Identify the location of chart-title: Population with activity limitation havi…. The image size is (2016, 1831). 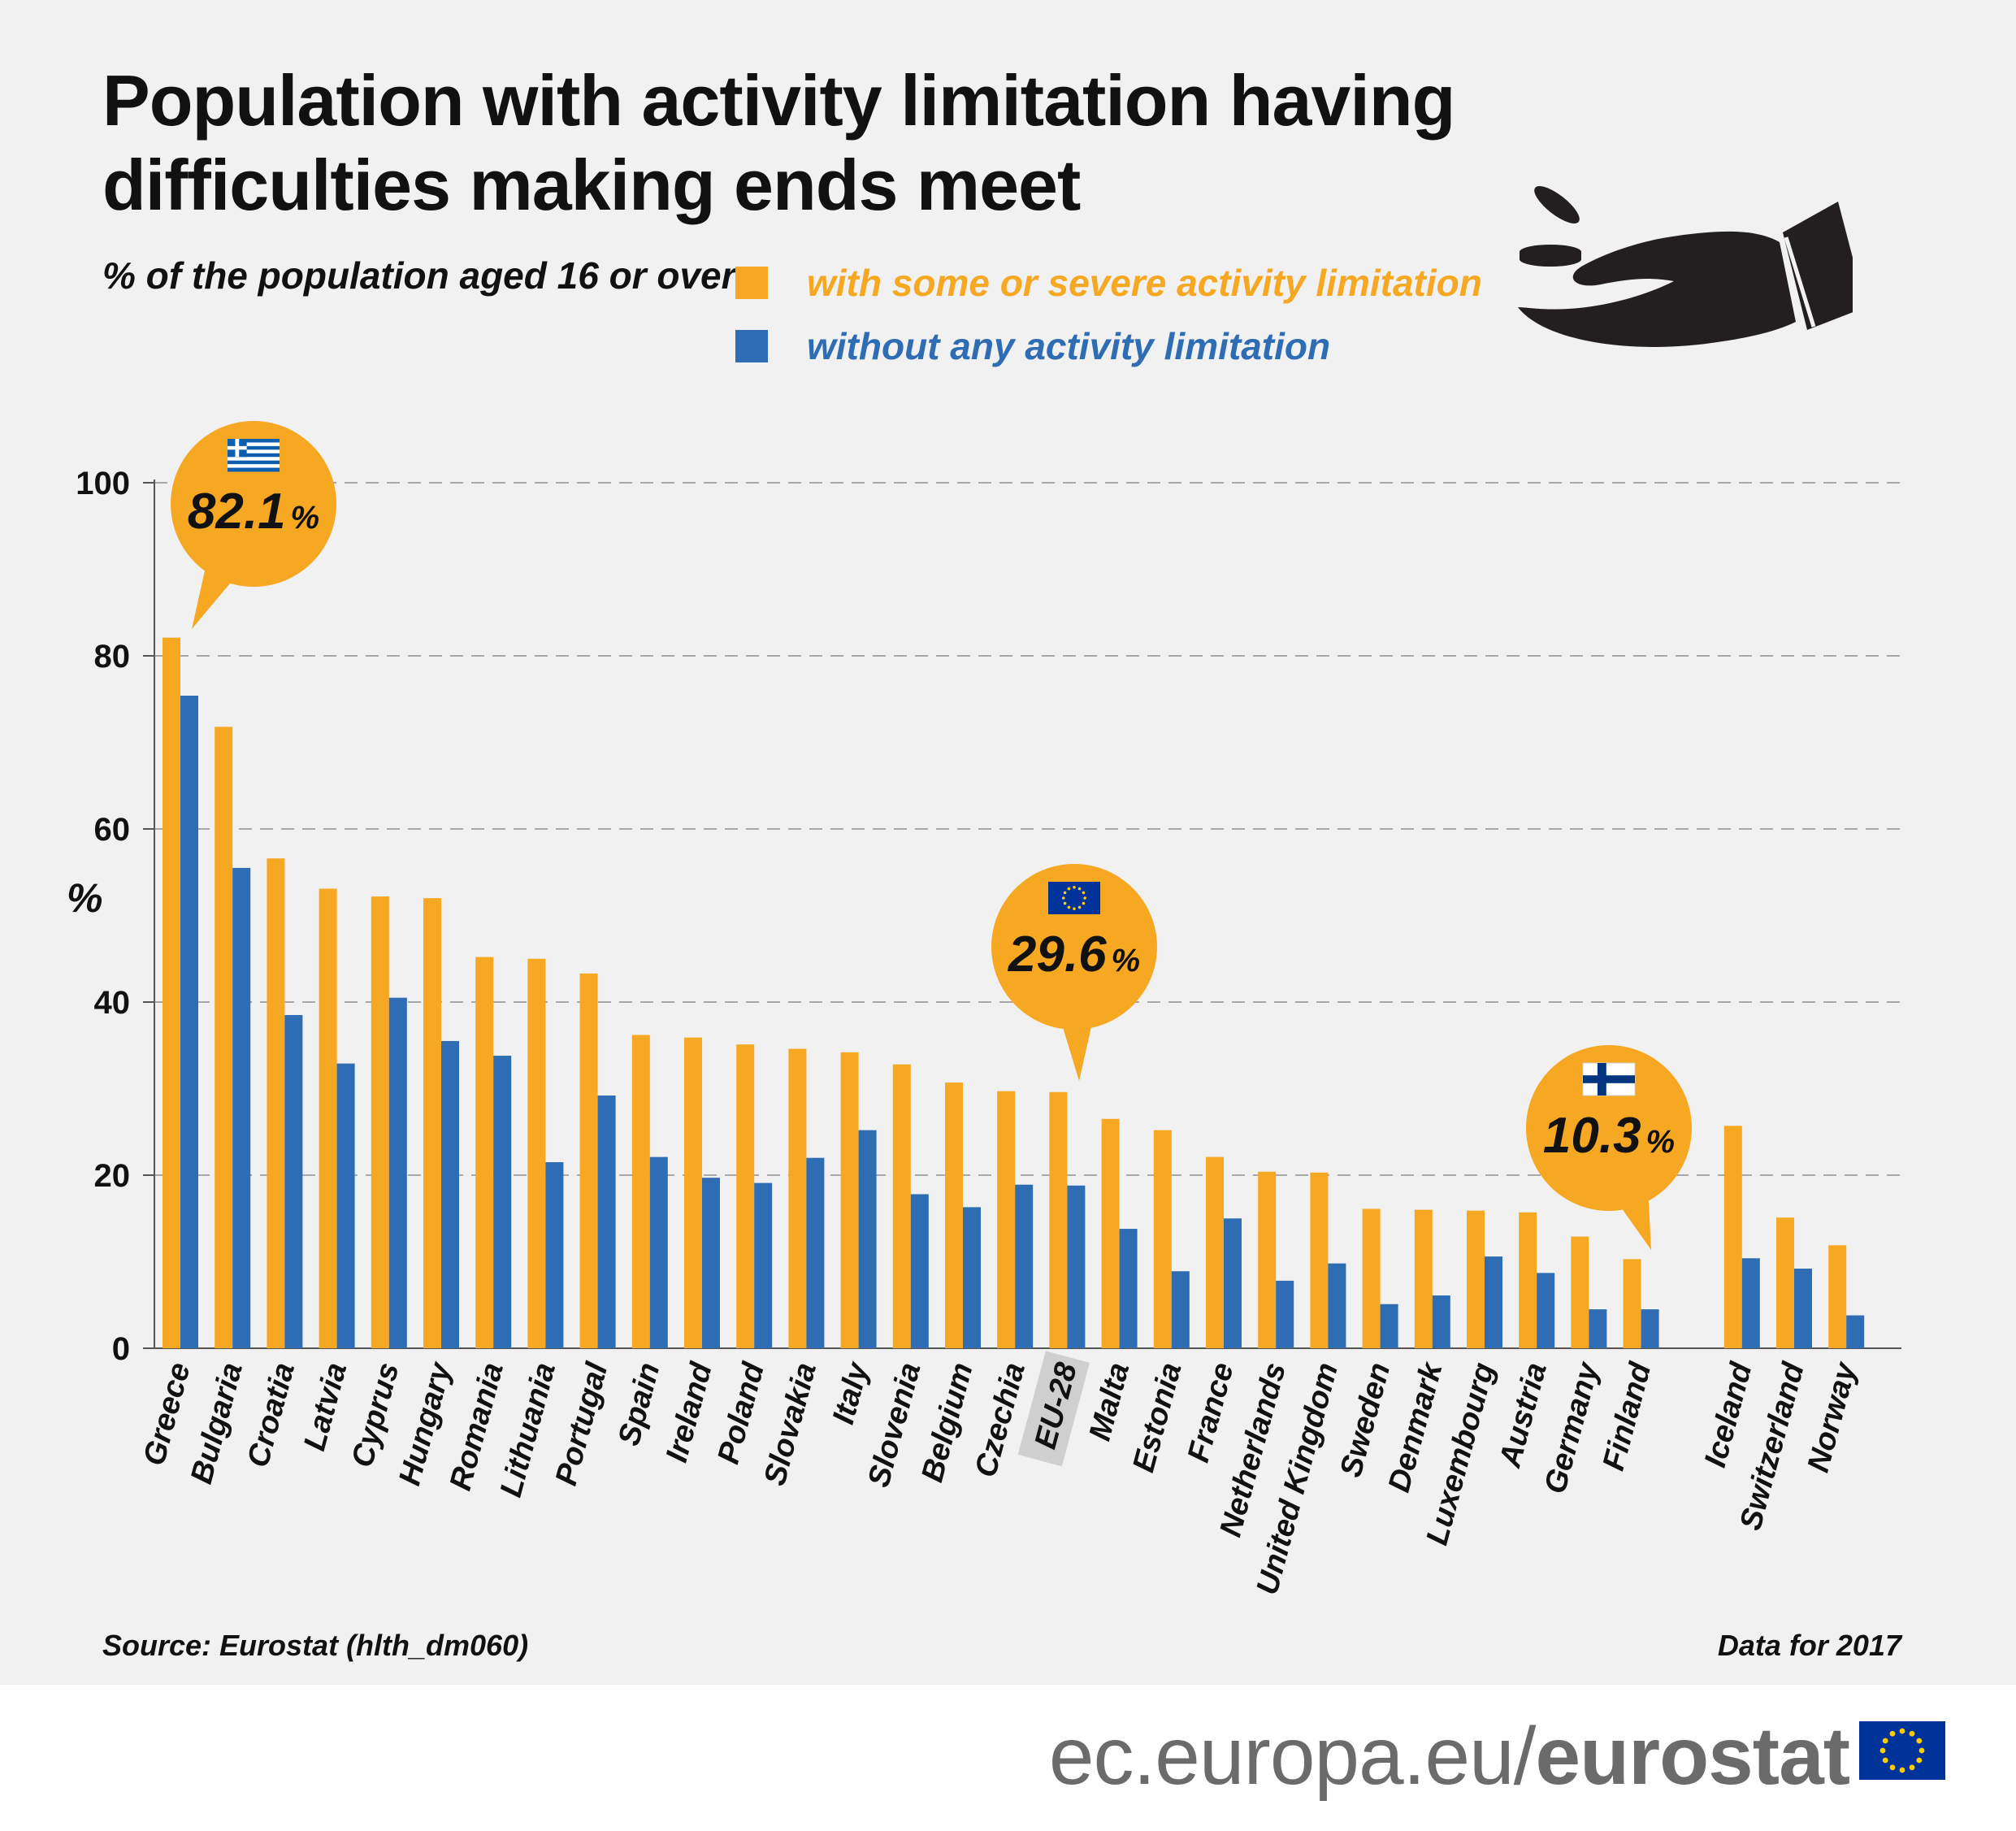
(778, 143).